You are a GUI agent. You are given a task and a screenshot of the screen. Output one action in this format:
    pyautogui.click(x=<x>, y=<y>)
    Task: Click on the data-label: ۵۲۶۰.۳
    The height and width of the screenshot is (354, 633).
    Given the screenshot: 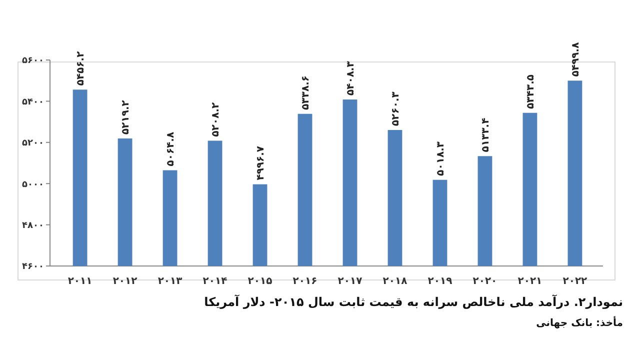 What is the action you would take?
    pyautogui.click(x=396, y=109)
    